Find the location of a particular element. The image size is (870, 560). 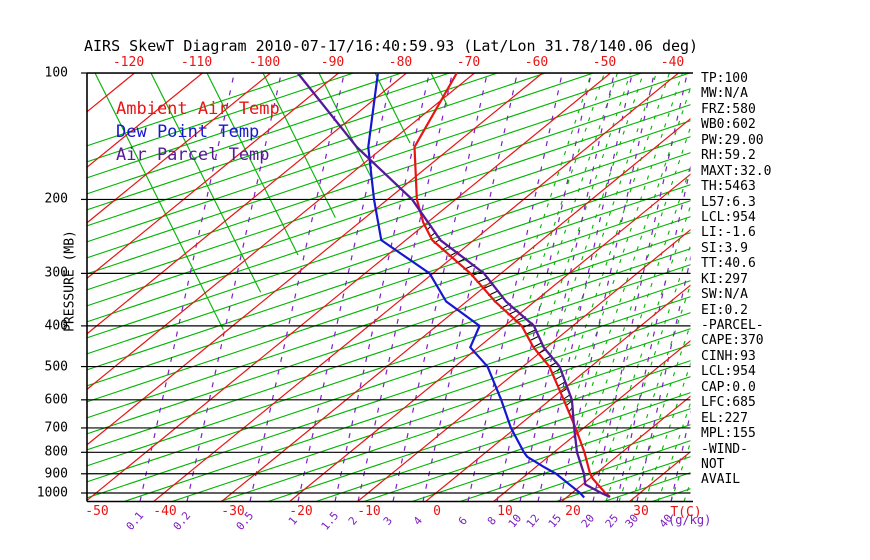

stats-line: CAP:0.0 is located at coordinates (728, 387).